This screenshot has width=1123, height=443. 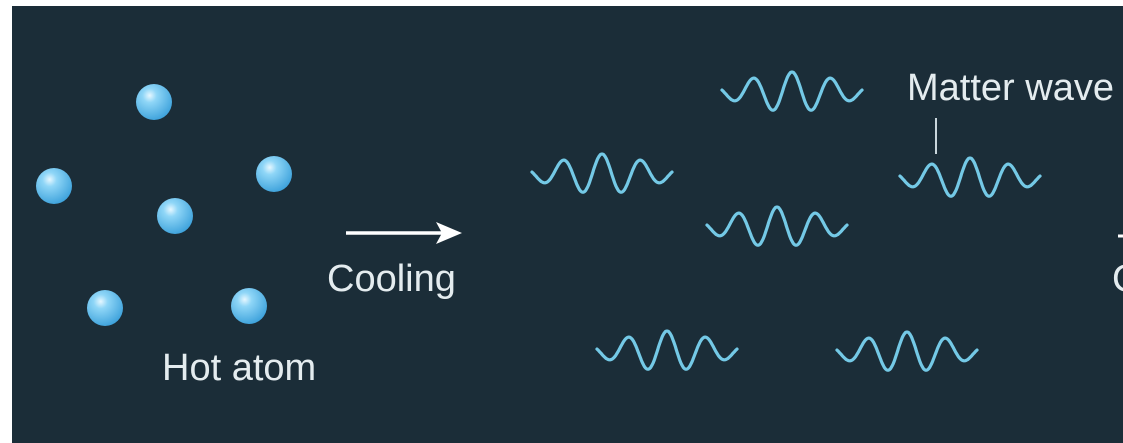 I want to click on cut-off-label-fragment: C, so click(x=1117, y=279).